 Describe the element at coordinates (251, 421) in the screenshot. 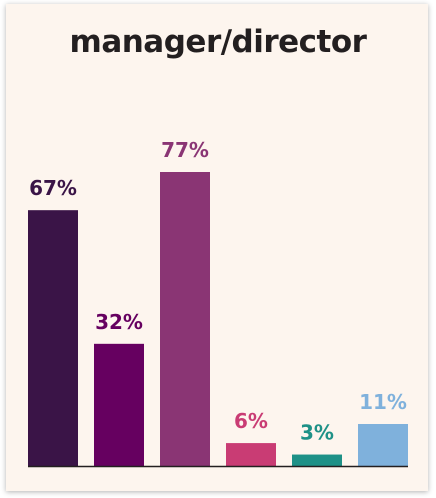

I see `bar-value-label-4: 6%` at that location.